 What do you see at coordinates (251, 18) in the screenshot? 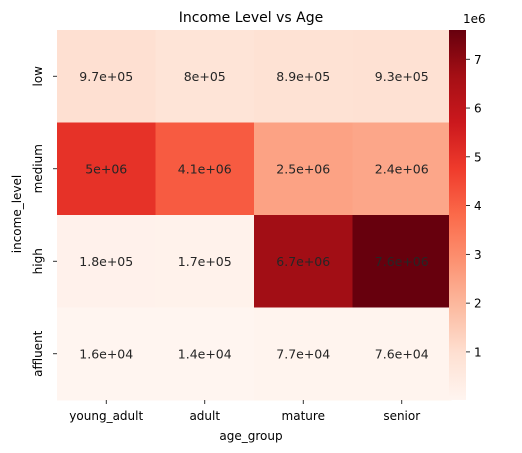
I see `chart-title: Income Level vs Age` at bounding box center [251, 18].